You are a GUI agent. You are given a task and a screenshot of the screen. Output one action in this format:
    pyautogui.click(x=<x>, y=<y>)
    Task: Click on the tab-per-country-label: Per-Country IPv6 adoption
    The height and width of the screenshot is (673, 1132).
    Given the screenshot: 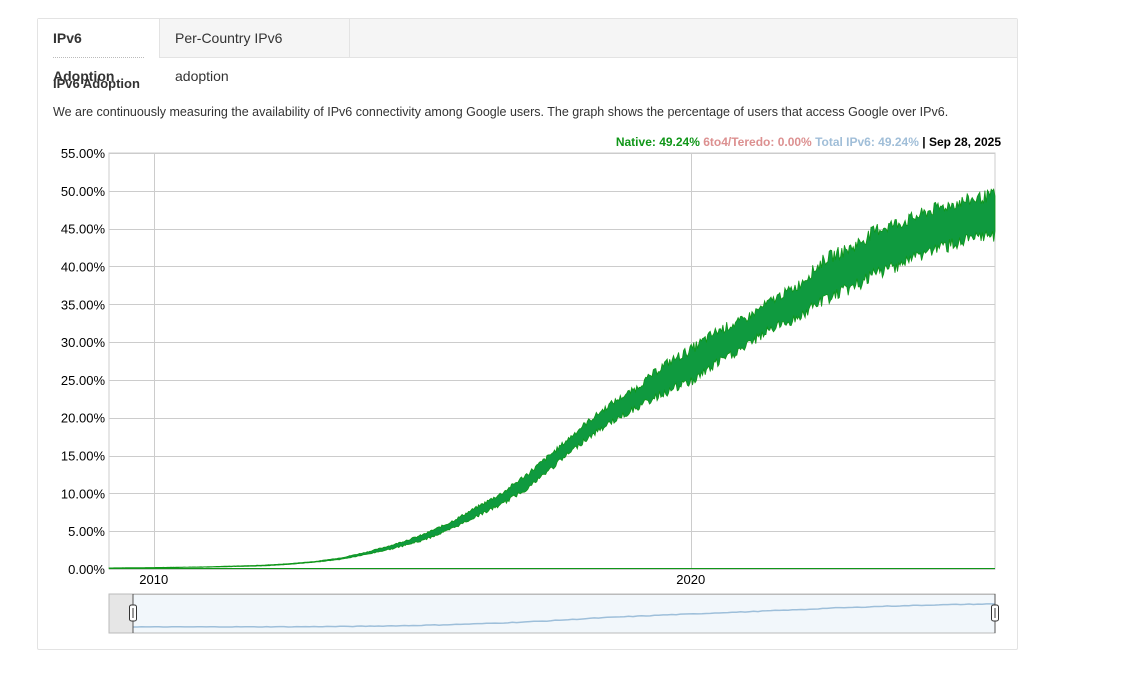 What is the action you would take?
    pyautogui.click(x=229, y=57)
    